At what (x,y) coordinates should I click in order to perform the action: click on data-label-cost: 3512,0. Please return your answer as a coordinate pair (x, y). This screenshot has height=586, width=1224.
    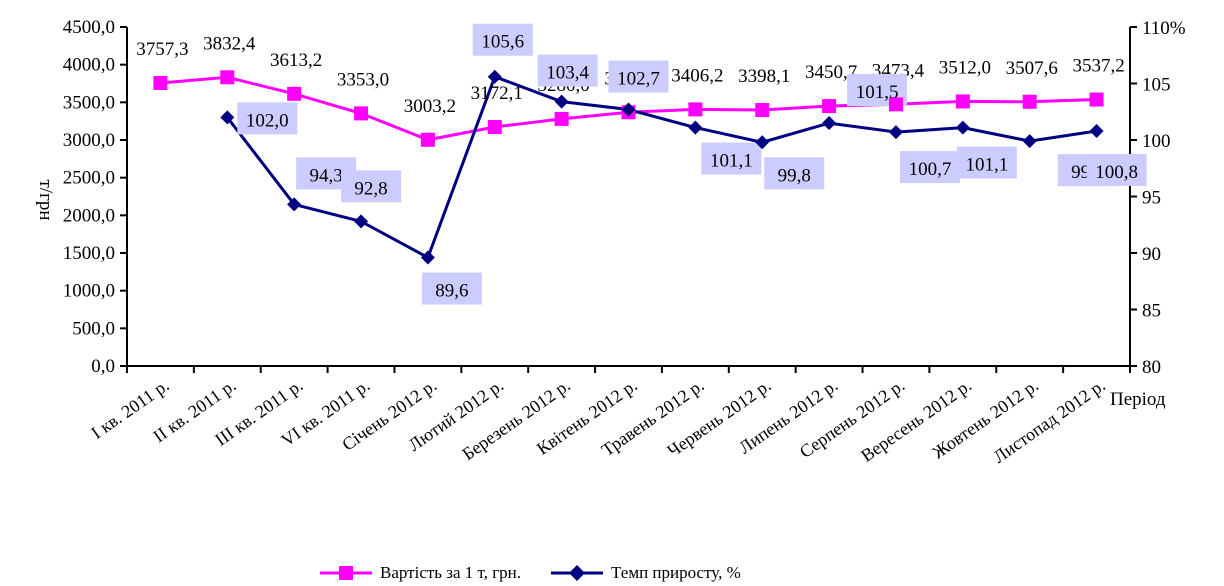
    Looking at the image, I should click on (965, 67).